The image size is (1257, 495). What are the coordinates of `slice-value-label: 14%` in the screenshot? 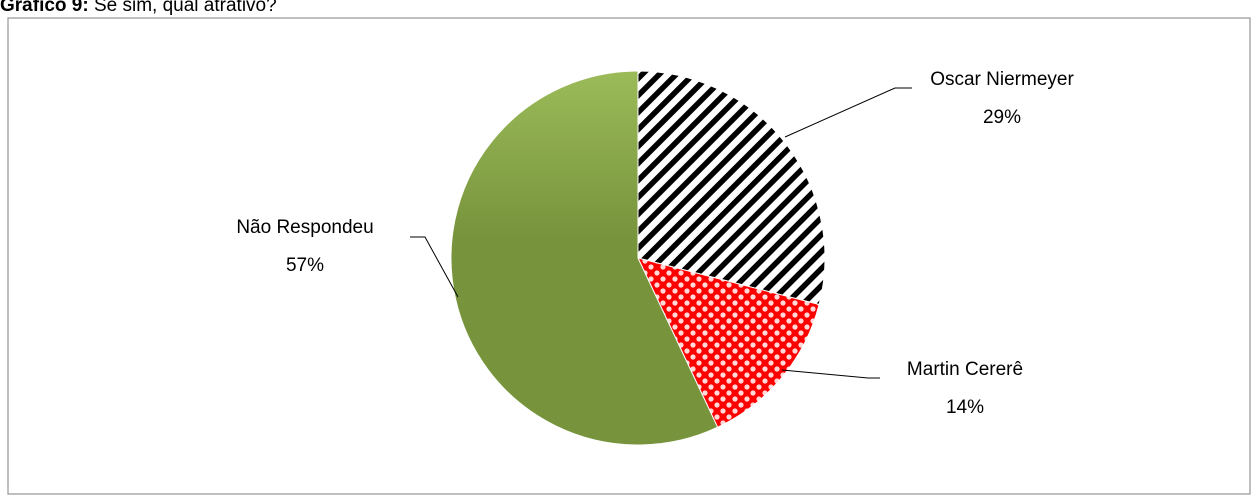 It's located at (965, 407).